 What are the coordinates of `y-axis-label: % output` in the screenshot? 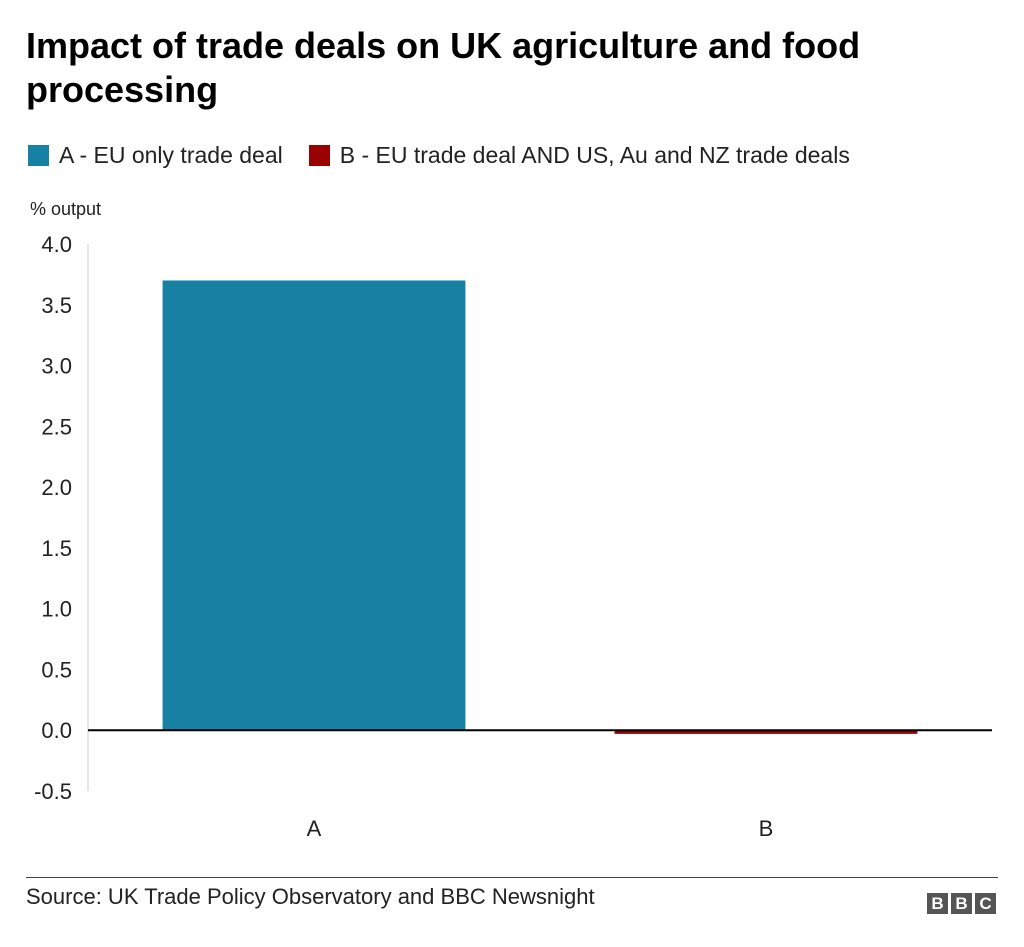 It's located at (66, 209).